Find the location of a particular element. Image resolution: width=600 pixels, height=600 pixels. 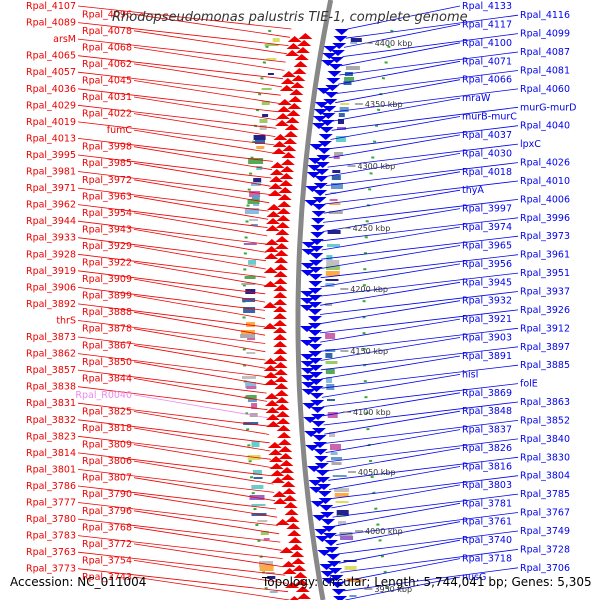

gene-label: Rpal_3768 is located at coordinates (107, 527).